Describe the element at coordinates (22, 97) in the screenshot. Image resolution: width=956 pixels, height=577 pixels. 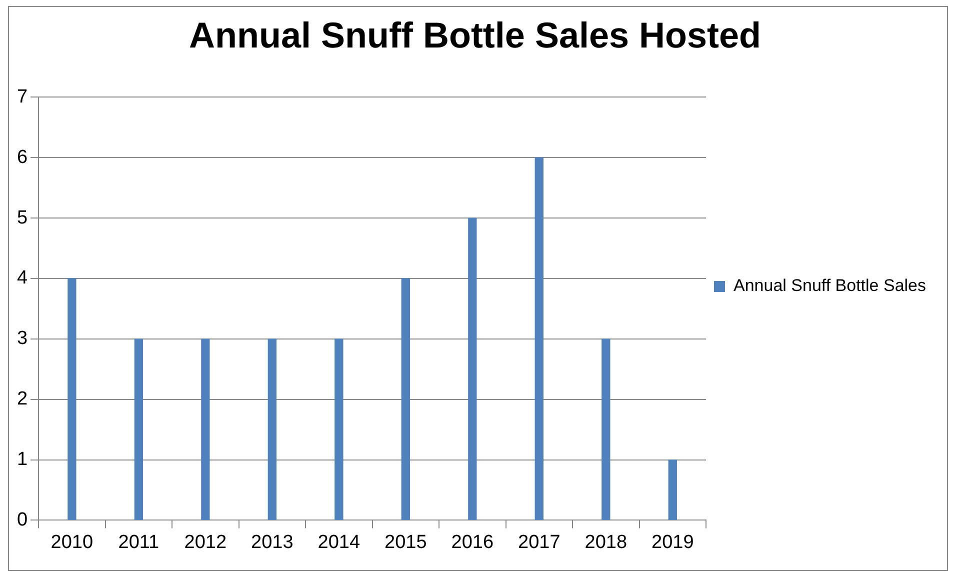
I see `y-tick-label: 7` at that location.